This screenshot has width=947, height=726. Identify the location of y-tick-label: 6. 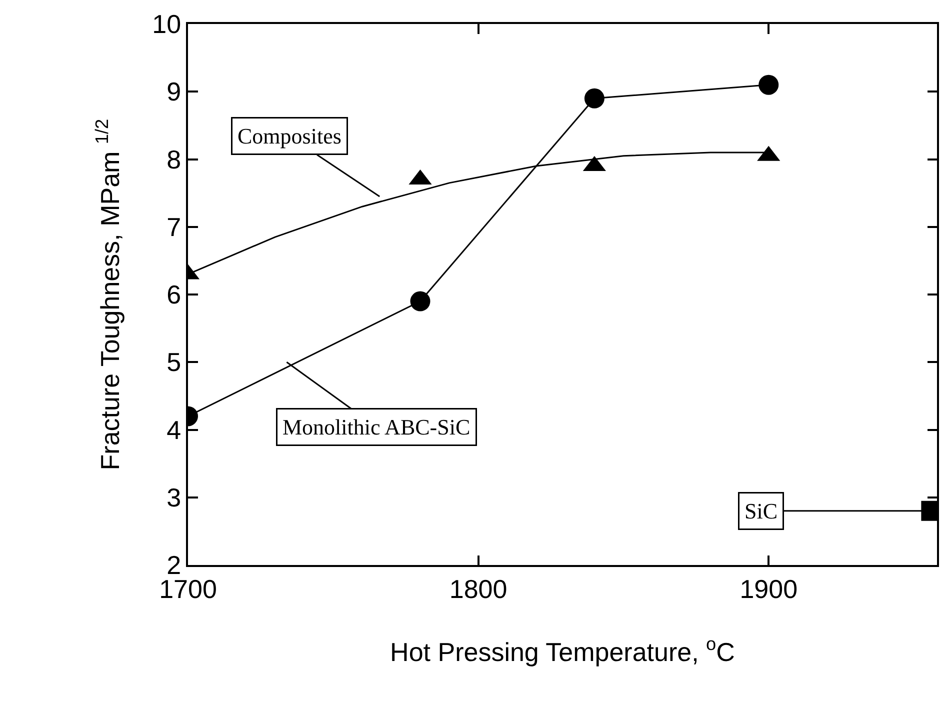
(174, 295).